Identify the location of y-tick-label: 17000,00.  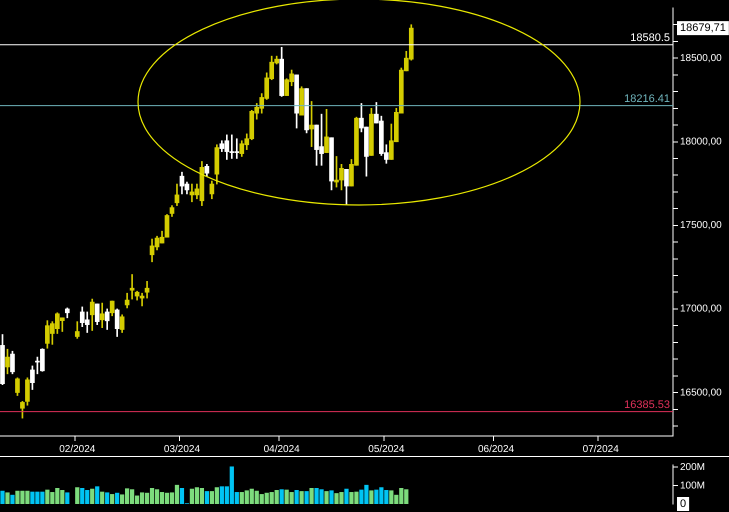
(701, 309).